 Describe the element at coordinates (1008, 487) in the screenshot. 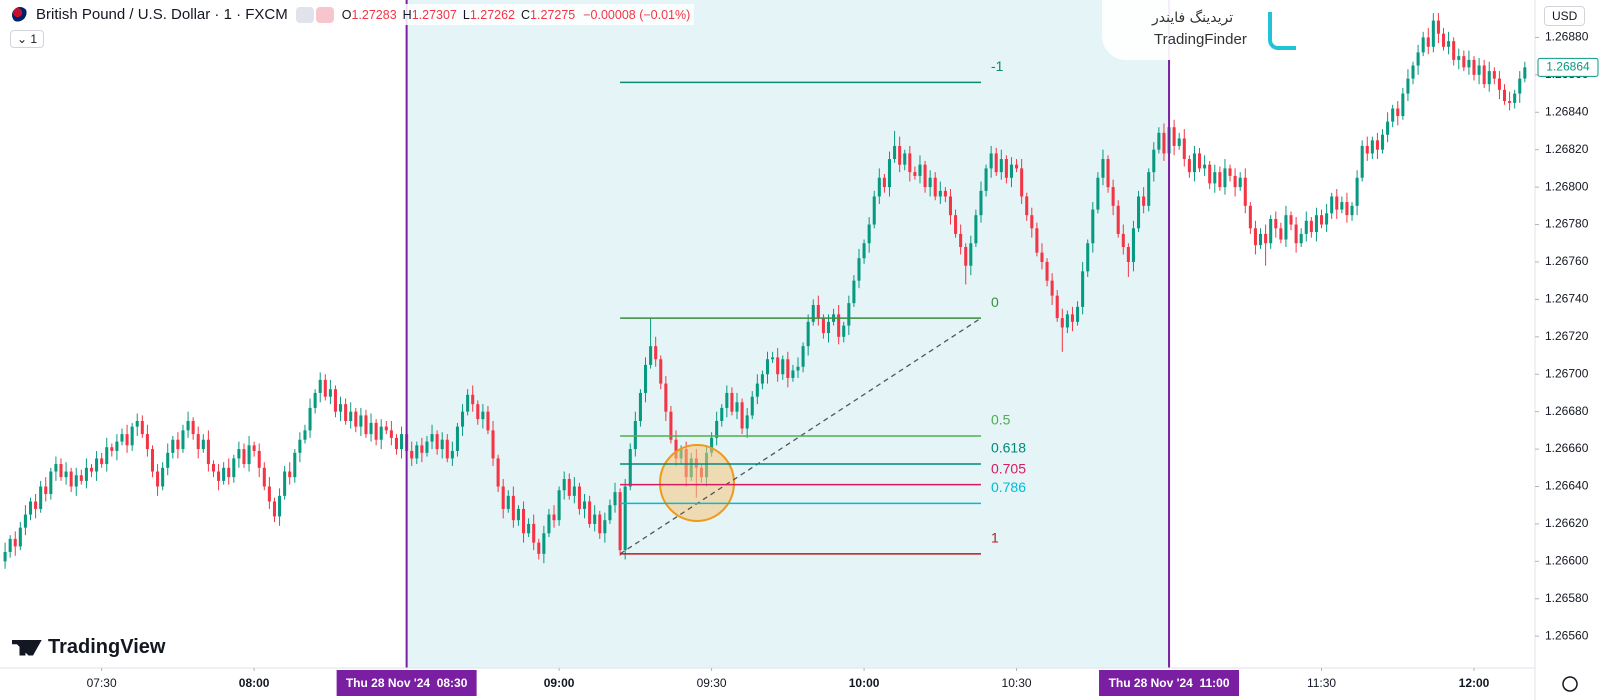

I see `fib-label: 0.786` at that location.